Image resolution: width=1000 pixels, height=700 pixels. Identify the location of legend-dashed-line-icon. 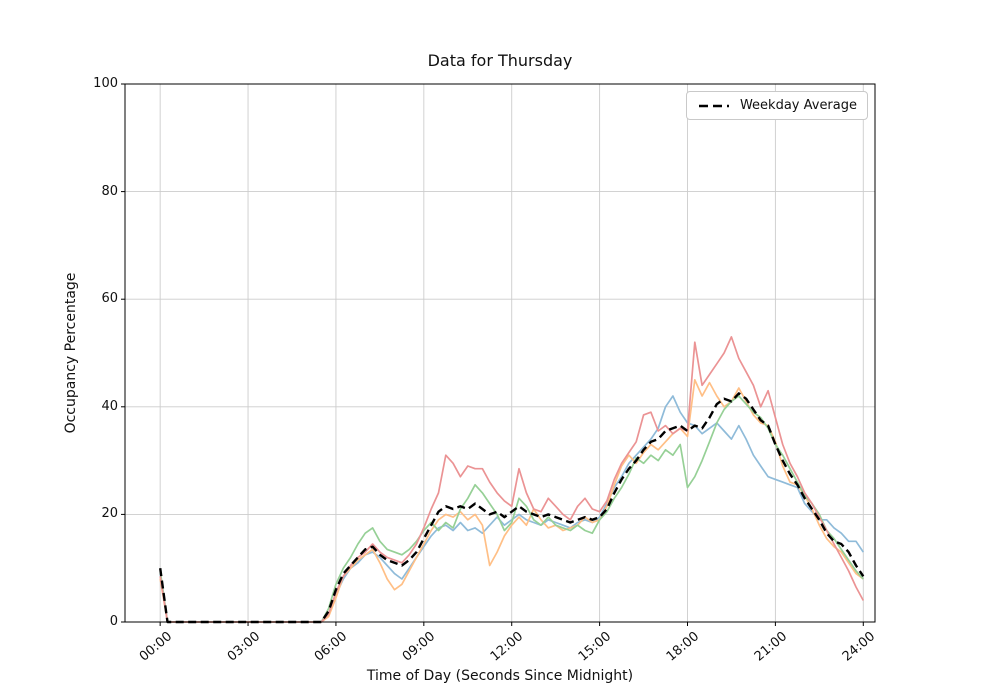
(713, 105).